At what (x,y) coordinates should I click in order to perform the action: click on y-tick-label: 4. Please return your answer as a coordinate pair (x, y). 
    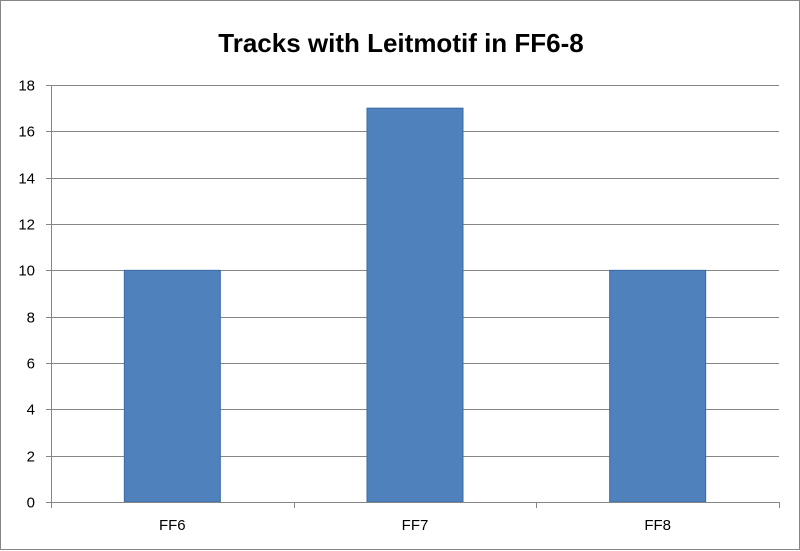
    Looking at the image, I should click on (31, 410).